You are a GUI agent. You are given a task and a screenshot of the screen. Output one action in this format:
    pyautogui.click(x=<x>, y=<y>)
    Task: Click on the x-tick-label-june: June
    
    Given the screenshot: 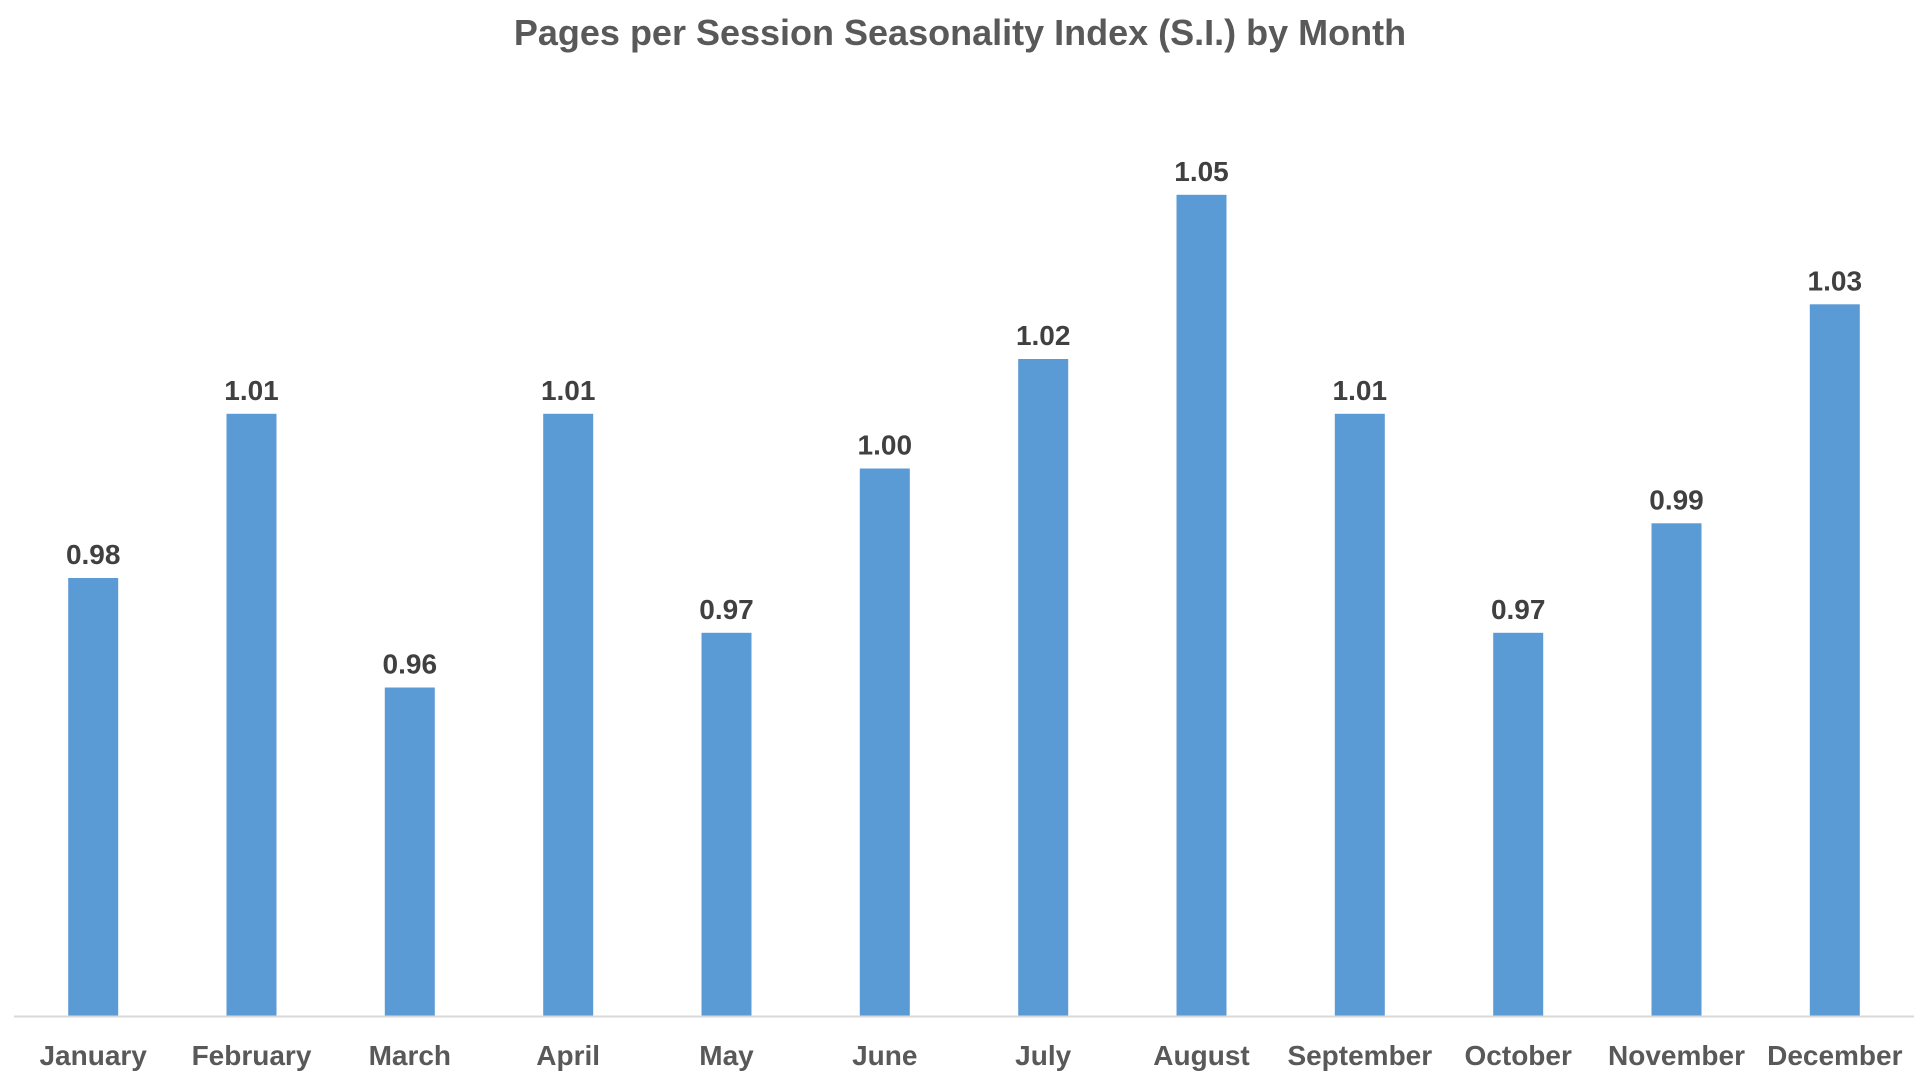 What is the action you would take?
    pyautogui.click(x=884, y=1055)
    